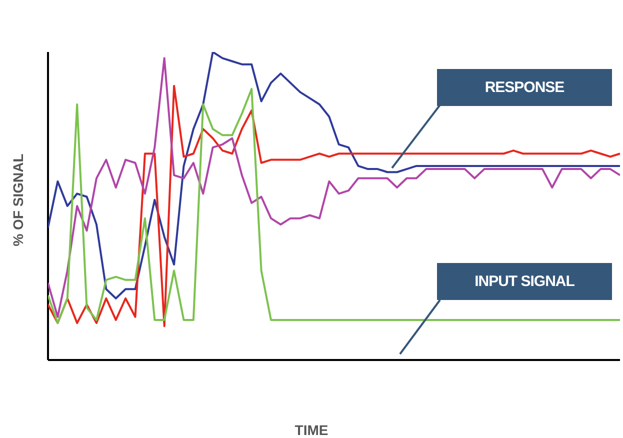  Describe the element at coordinates (524, 87) in the screenshot. I see `annotation: RESPONSE` at that location.